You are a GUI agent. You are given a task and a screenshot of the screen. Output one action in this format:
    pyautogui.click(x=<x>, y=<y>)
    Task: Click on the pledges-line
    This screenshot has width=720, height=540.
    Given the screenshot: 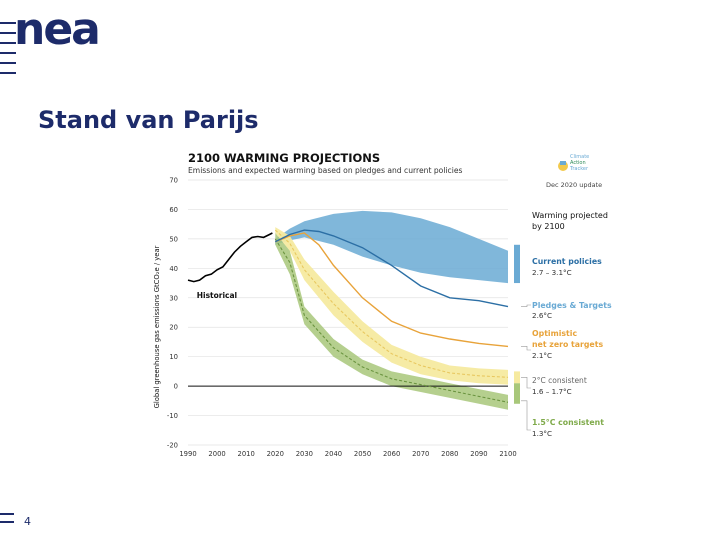 What is the action you would take?
    pyautogui.click(x=391, y=268)
    